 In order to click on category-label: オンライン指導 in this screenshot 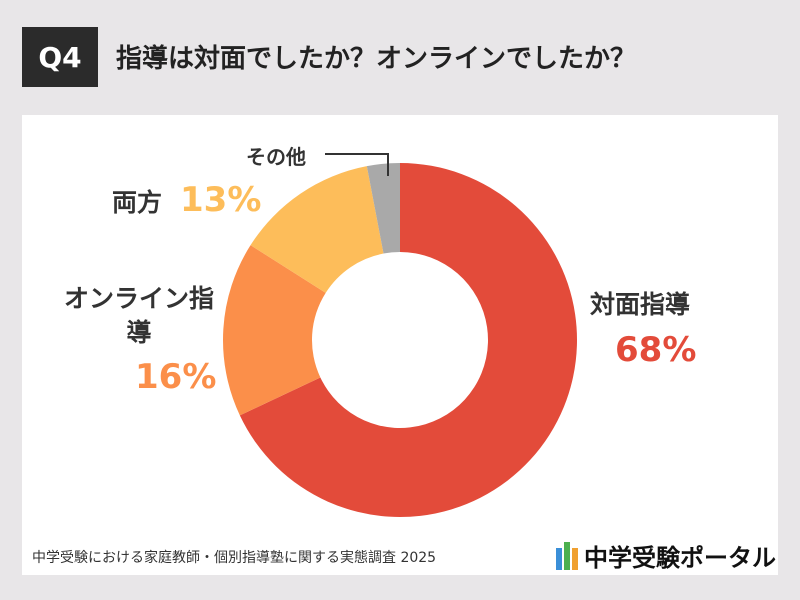, I will do `click(139, 315)`.